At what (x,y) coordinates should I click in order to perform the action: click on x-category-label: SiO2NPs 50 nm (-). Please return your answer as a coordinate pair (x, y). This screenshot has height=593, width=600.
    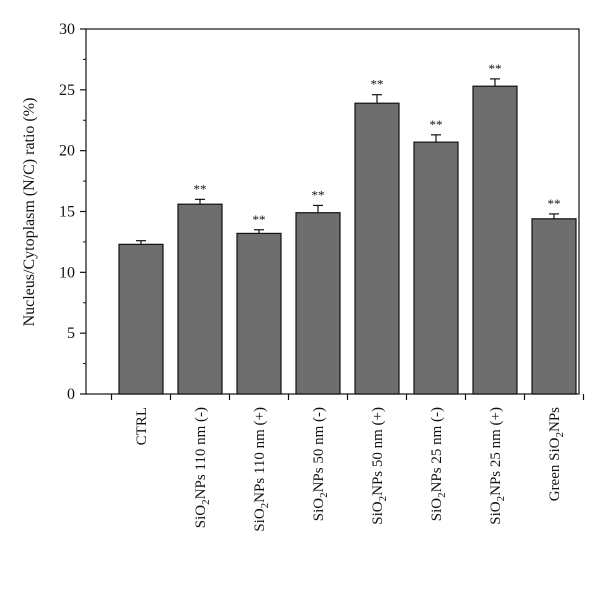
    Looking at the image, I should click on (320, 464).